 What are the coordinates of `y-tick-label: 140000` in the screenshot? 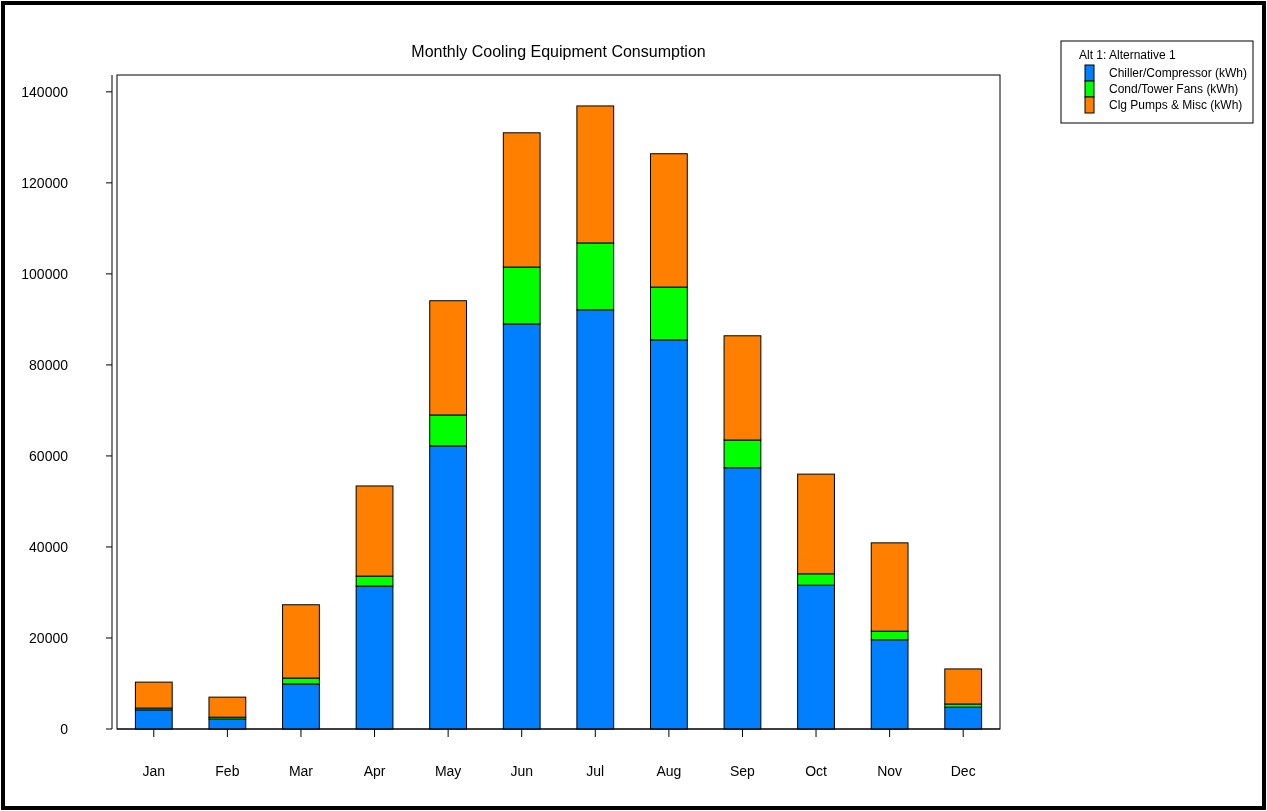 It's located at (45, 91).